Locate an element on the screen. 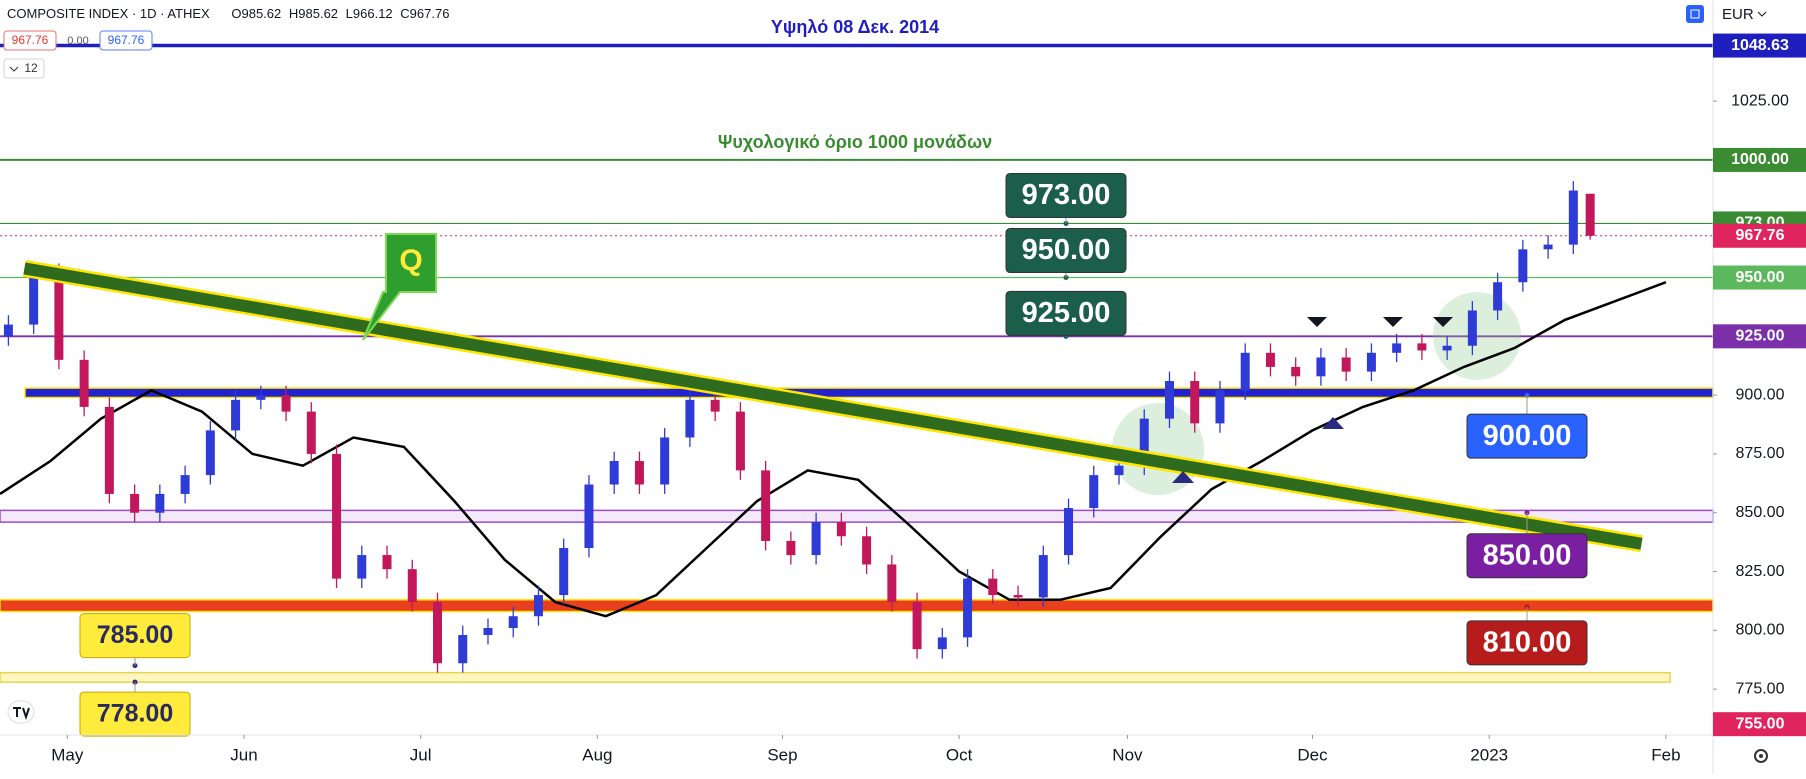 The image size is (1806, 779). price-label: 950.00 is located at coordinates (1760, 277).